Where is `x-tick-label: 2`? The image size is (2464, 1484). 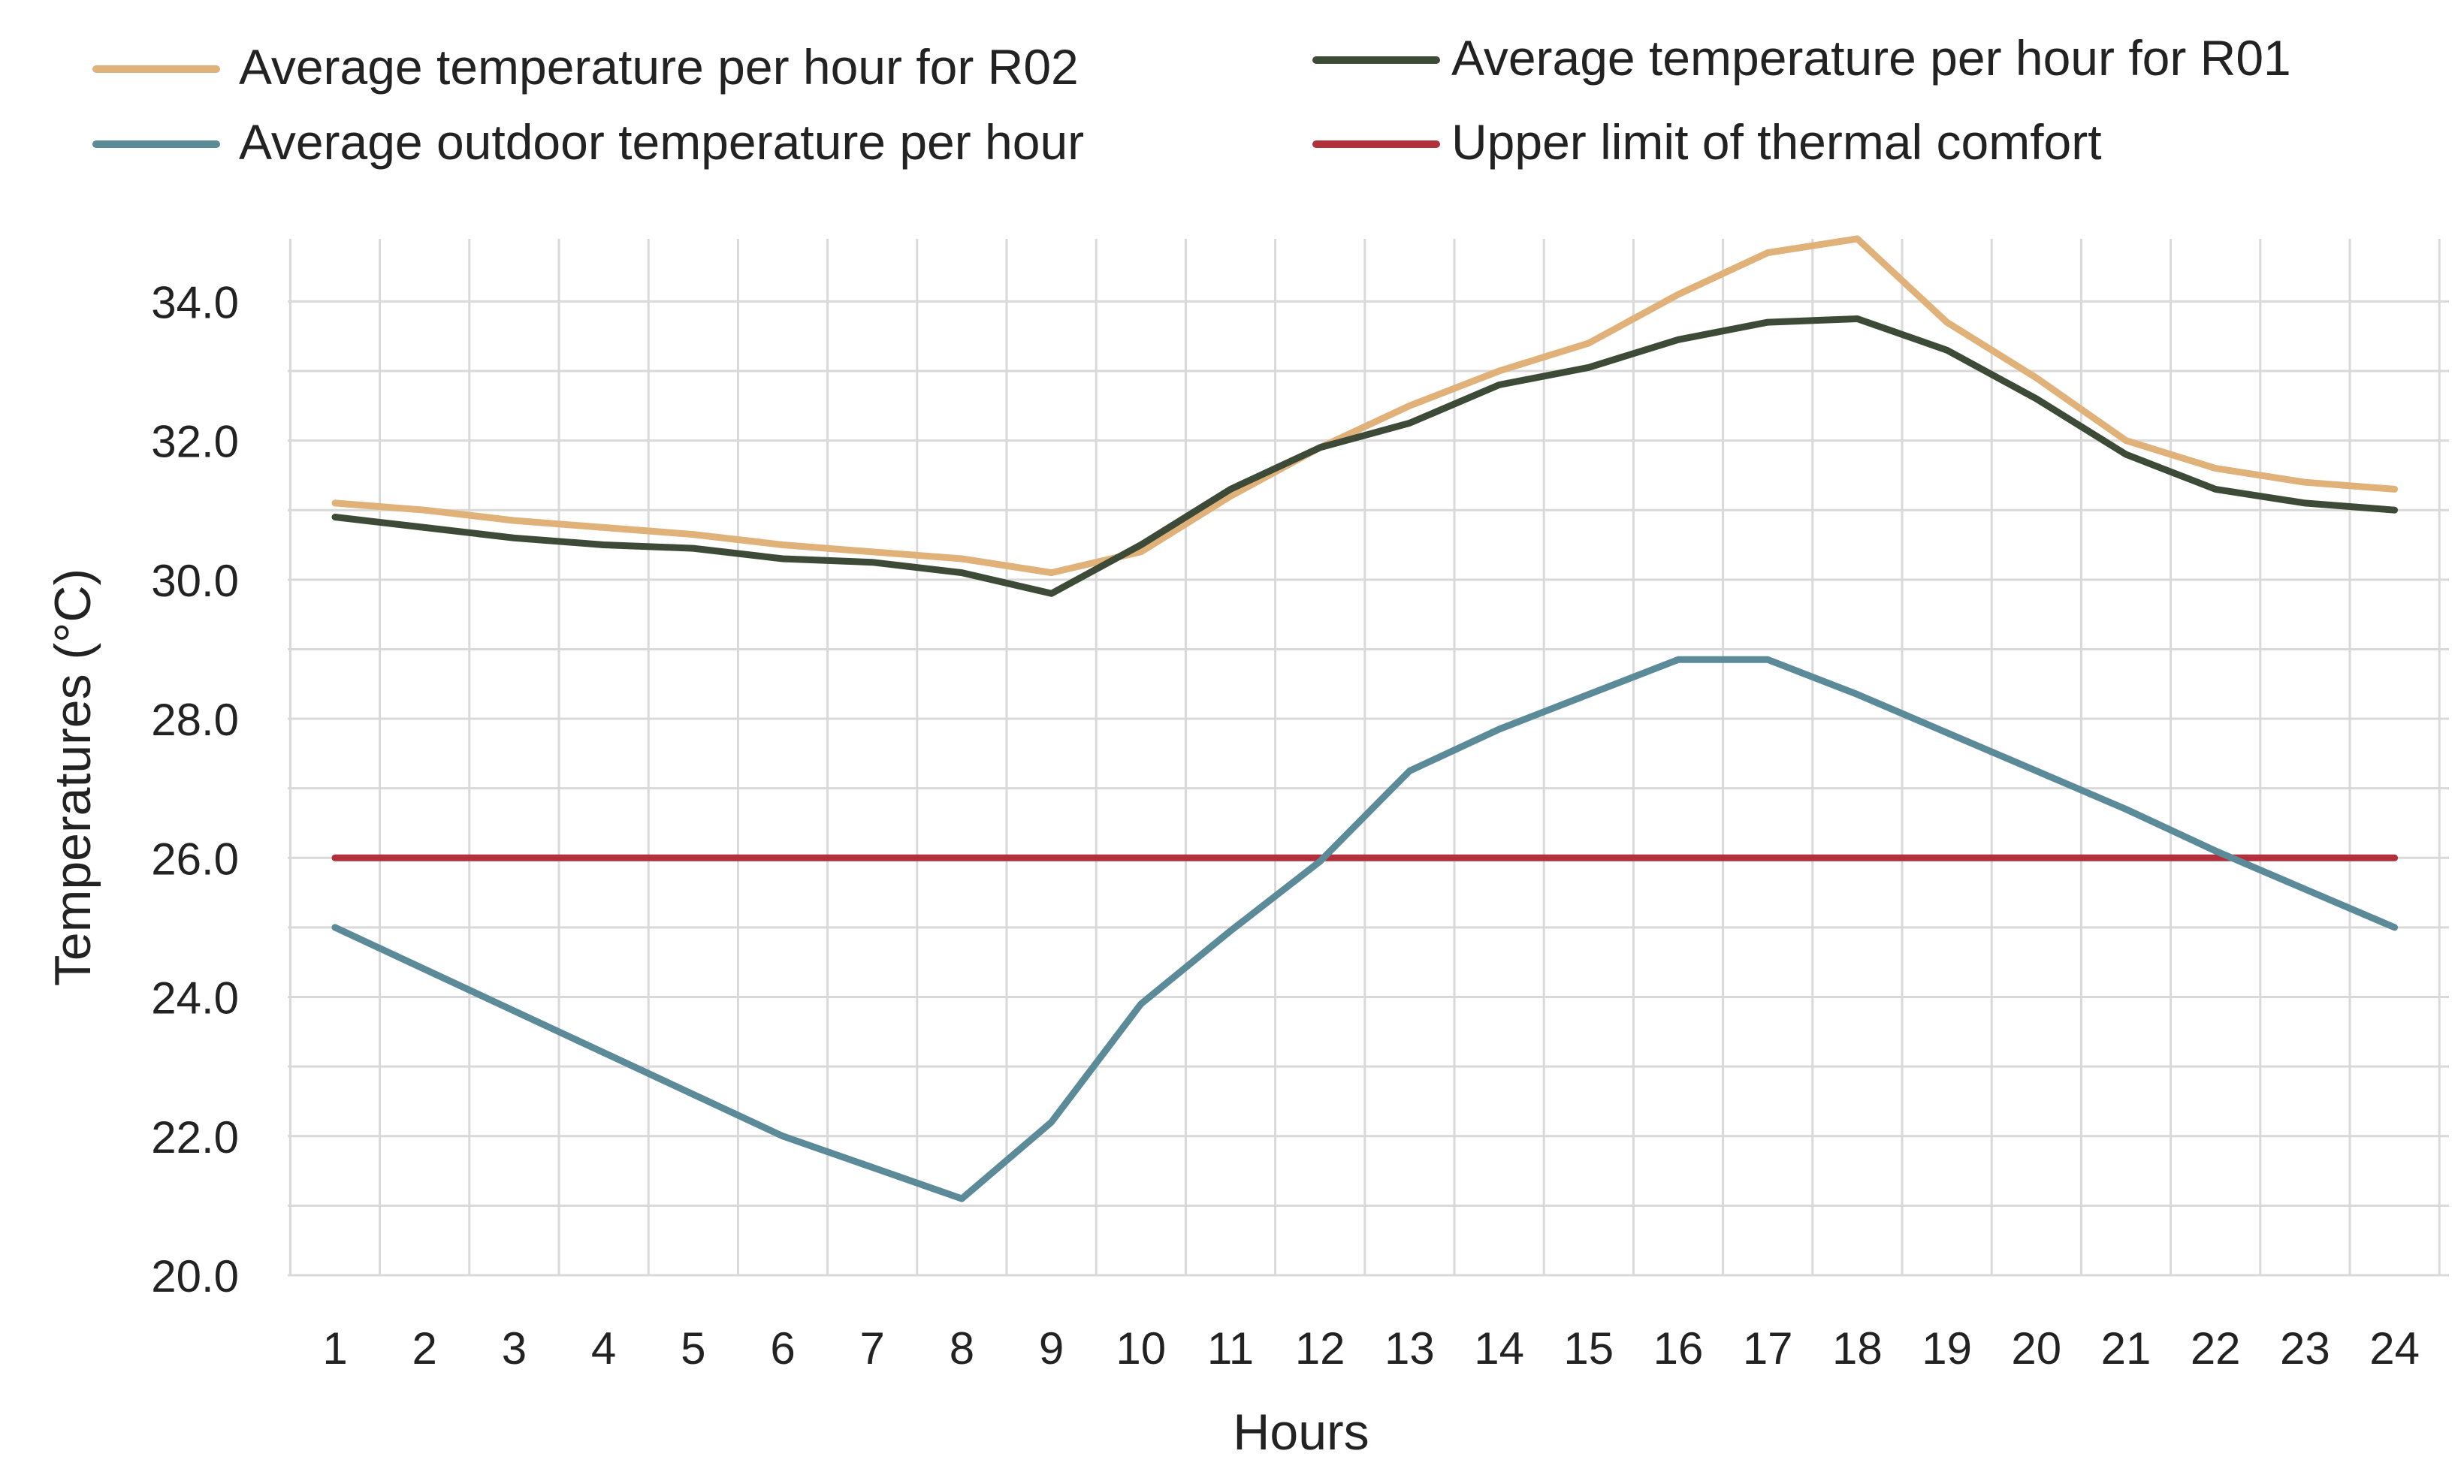 x-tick-label: 2 is located at coordinates (424, 1348).